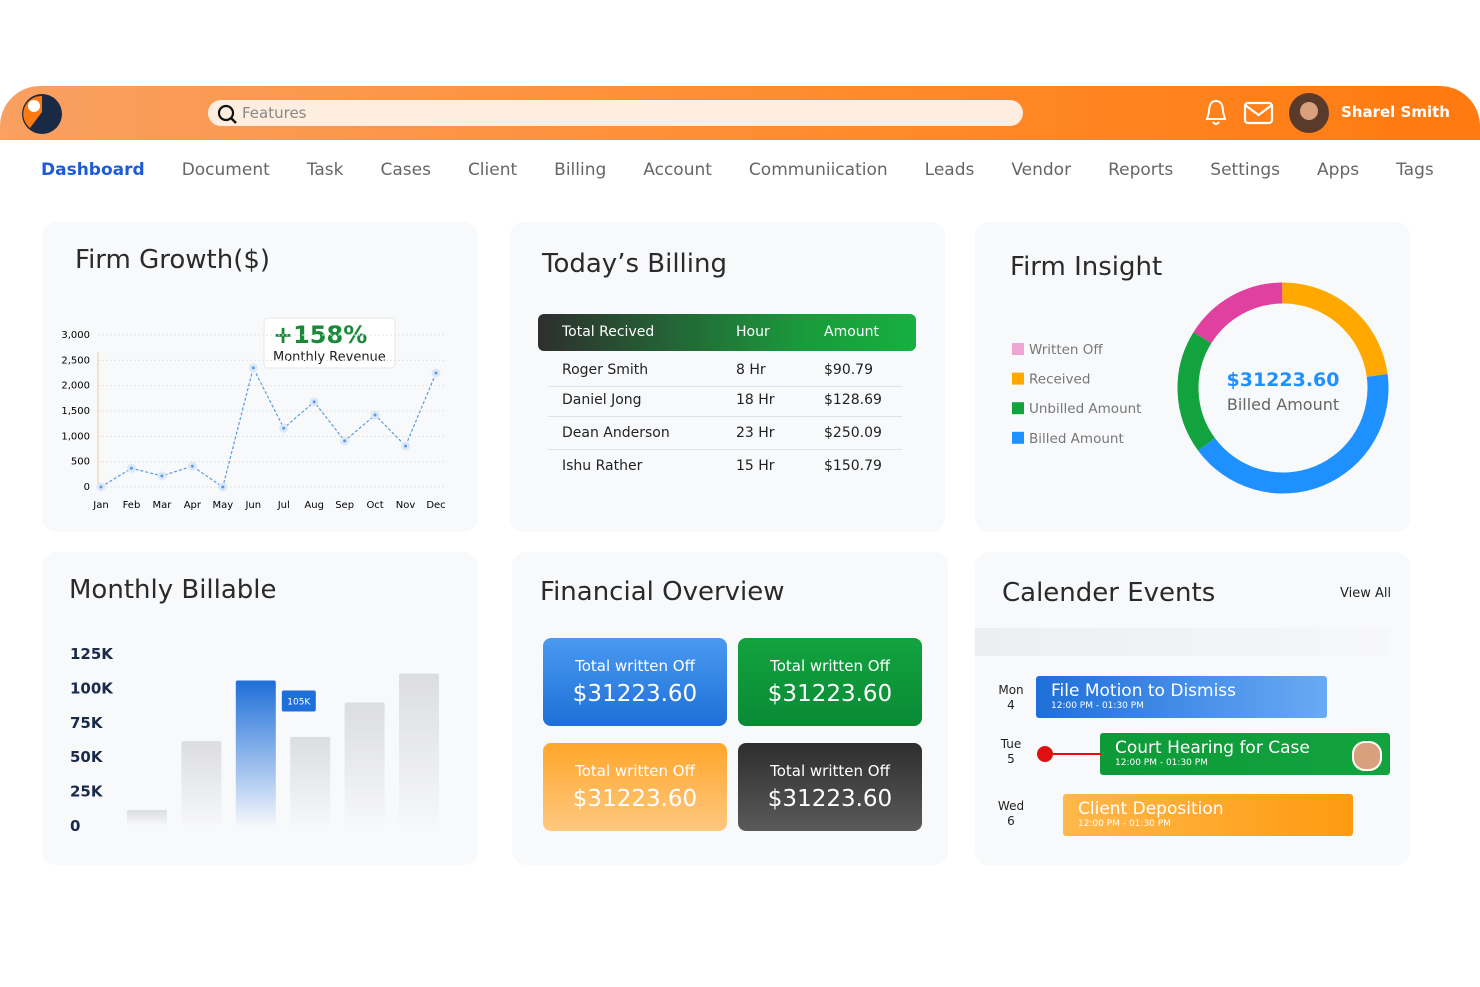 This screenshot has width=1480, height=987. I want to click on legend-label: Received, so click(1059, 380).